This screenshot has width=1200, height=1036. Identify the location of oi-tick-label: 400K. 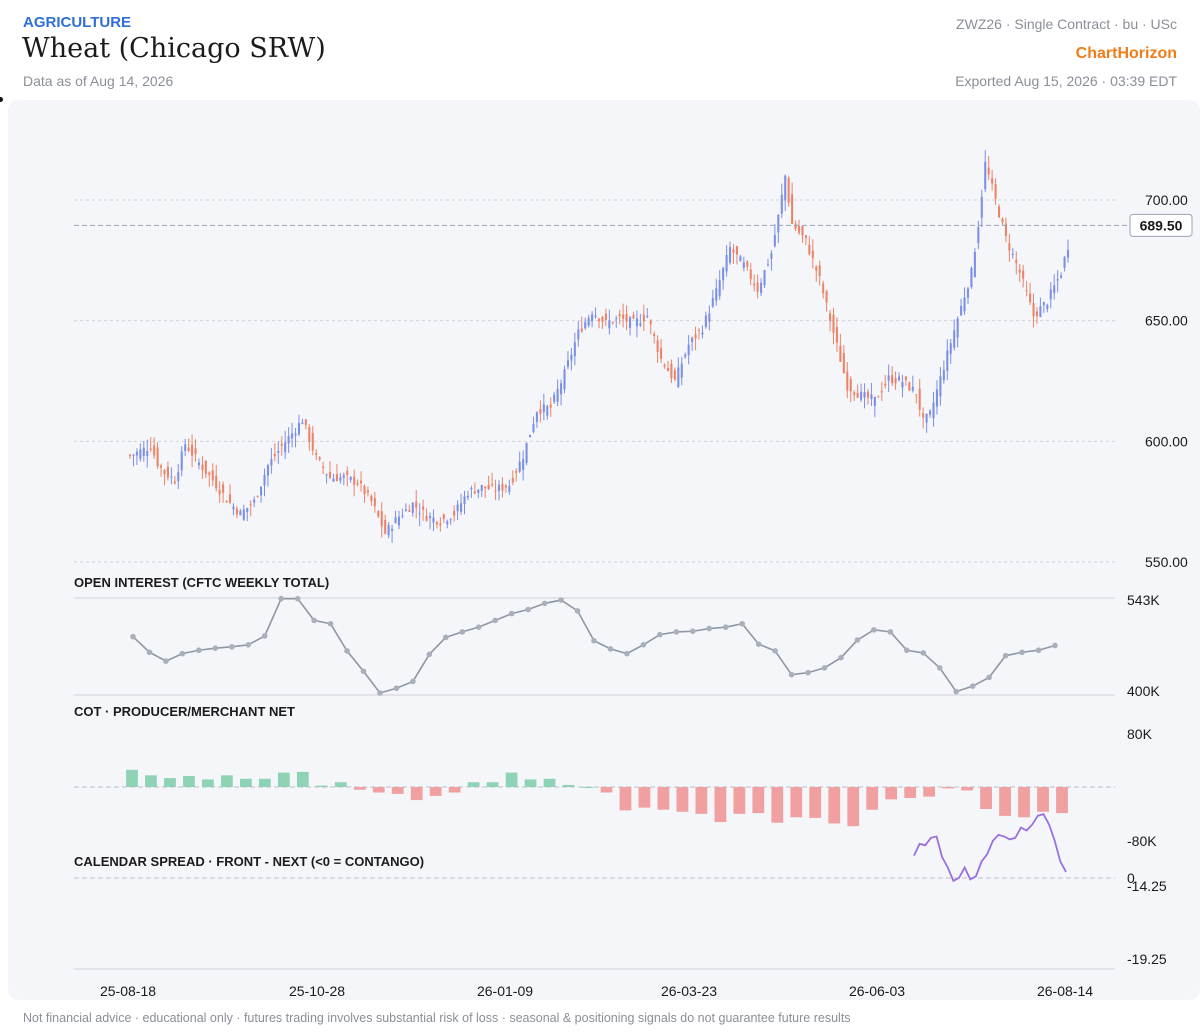
(1143, 691).